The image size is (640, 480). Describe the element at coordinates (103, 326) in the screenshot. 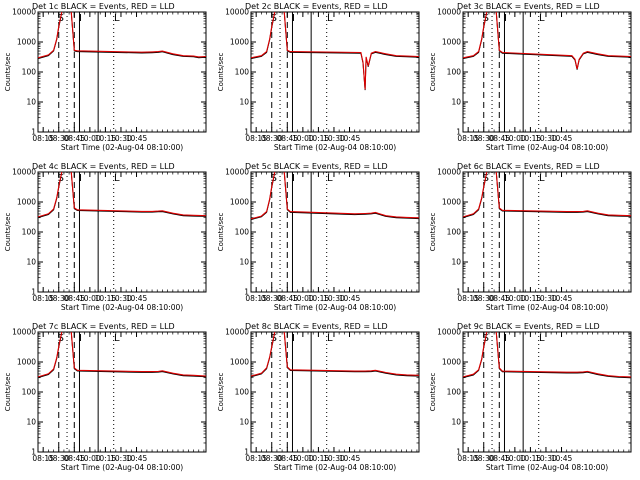

I see `panel-title: Det 7c BLACK = Events, RED = LLD` at that location.